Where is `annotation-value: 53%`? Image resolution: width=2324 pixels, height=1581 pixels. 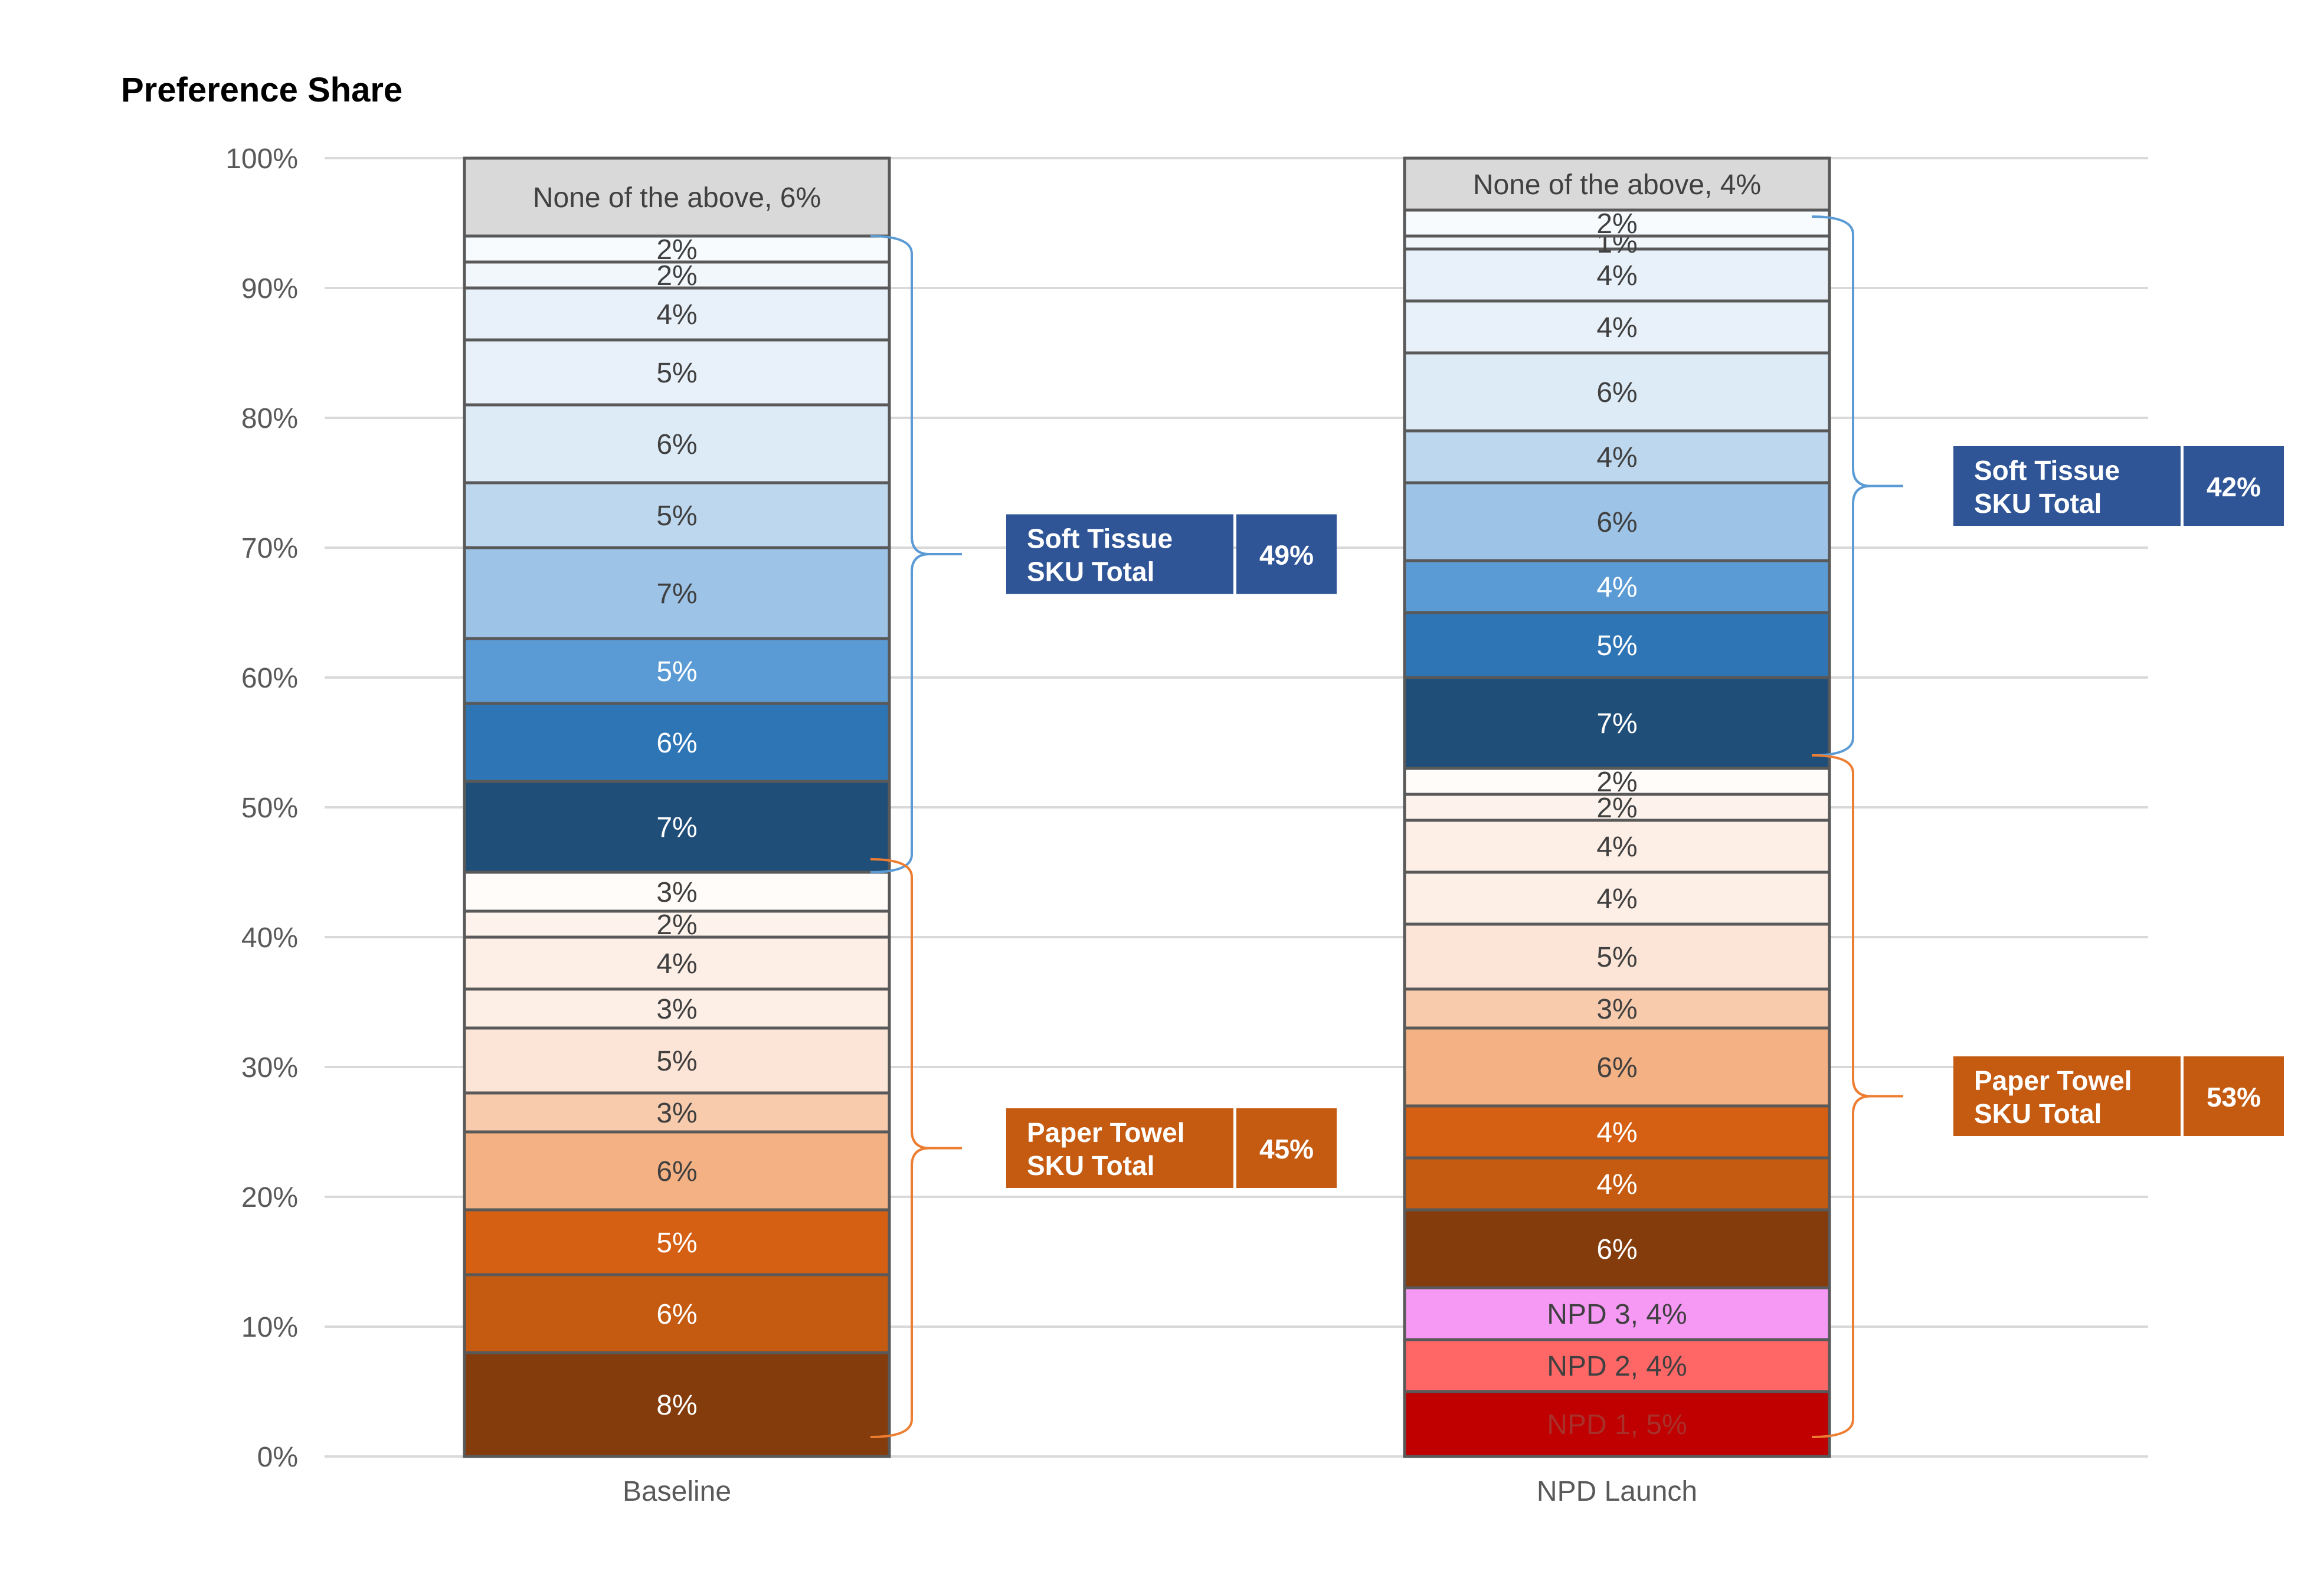
annotation-value: 53% is located at coordinates (2234, 1097).